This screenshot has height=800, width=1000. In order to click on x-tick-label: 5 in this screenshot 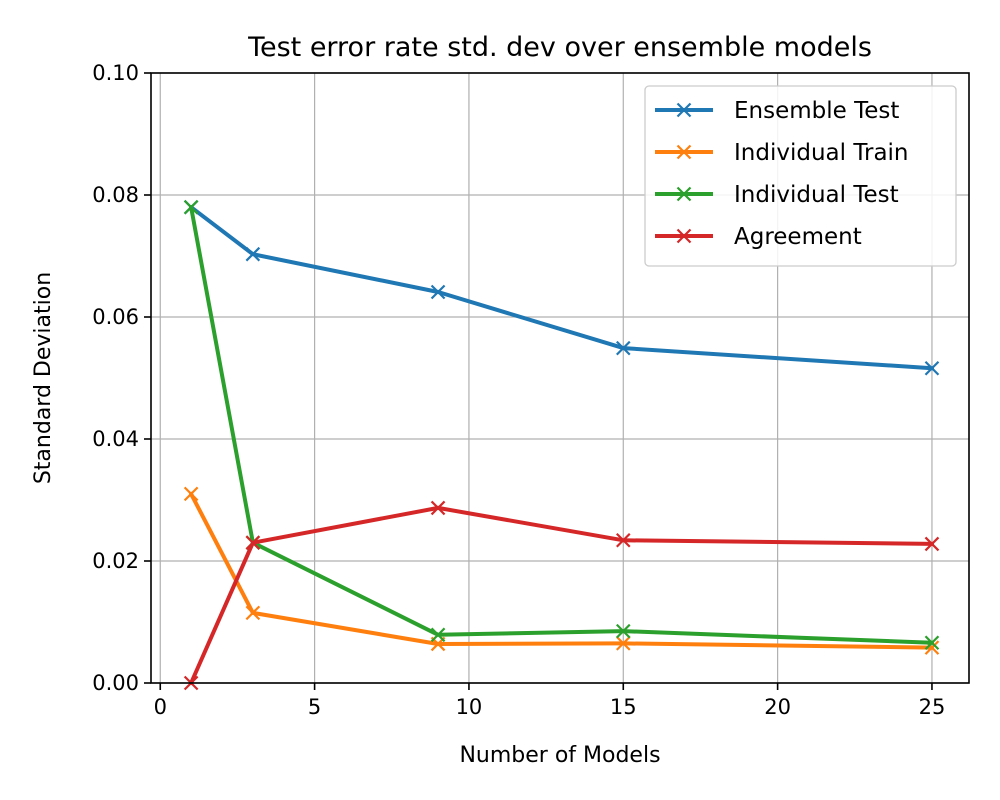, I will do `click(314, 707)`.